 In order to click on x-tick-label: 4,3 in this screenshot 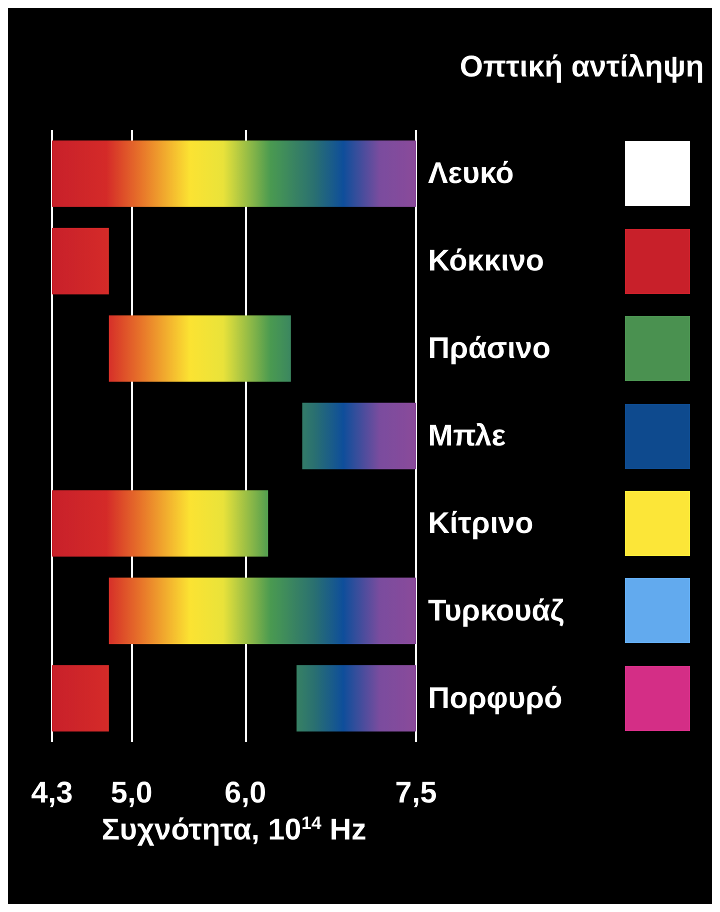, I will do `click(52, 793)`.